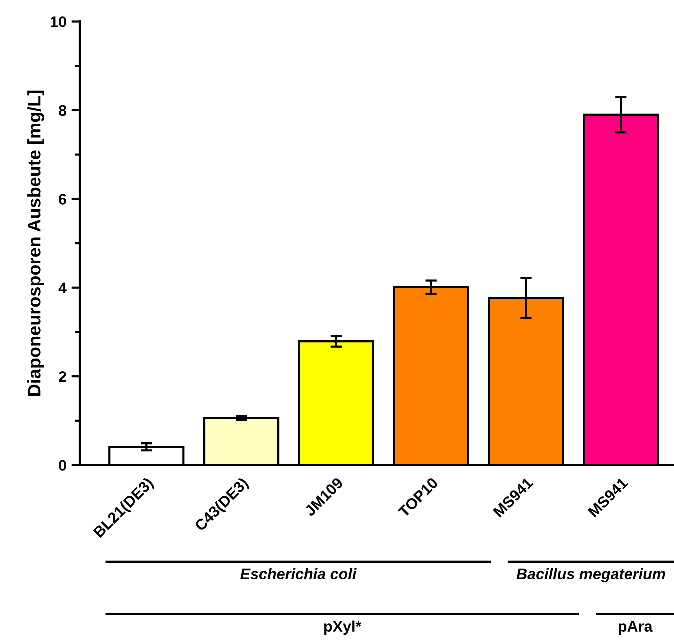 Image resolution: width=674 pixels, height=640 pixels. Describe the element at coordinates (62, 376) in the screenshot. I see `y-tick-label: 2` at that location.